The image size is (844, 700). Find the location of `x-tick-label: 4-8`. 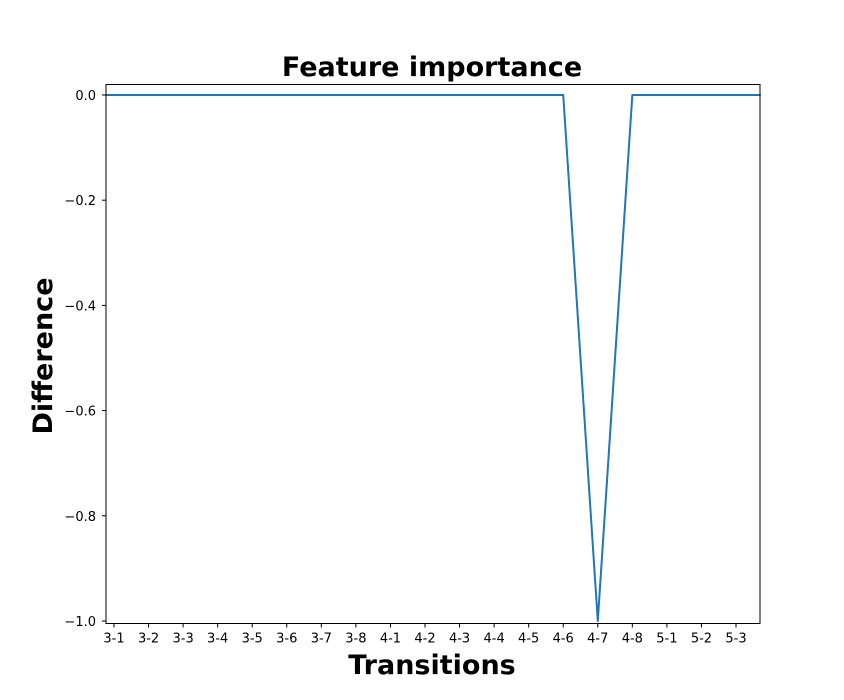

x-tick-label: 4-8 is located at coordinates (632, 639).